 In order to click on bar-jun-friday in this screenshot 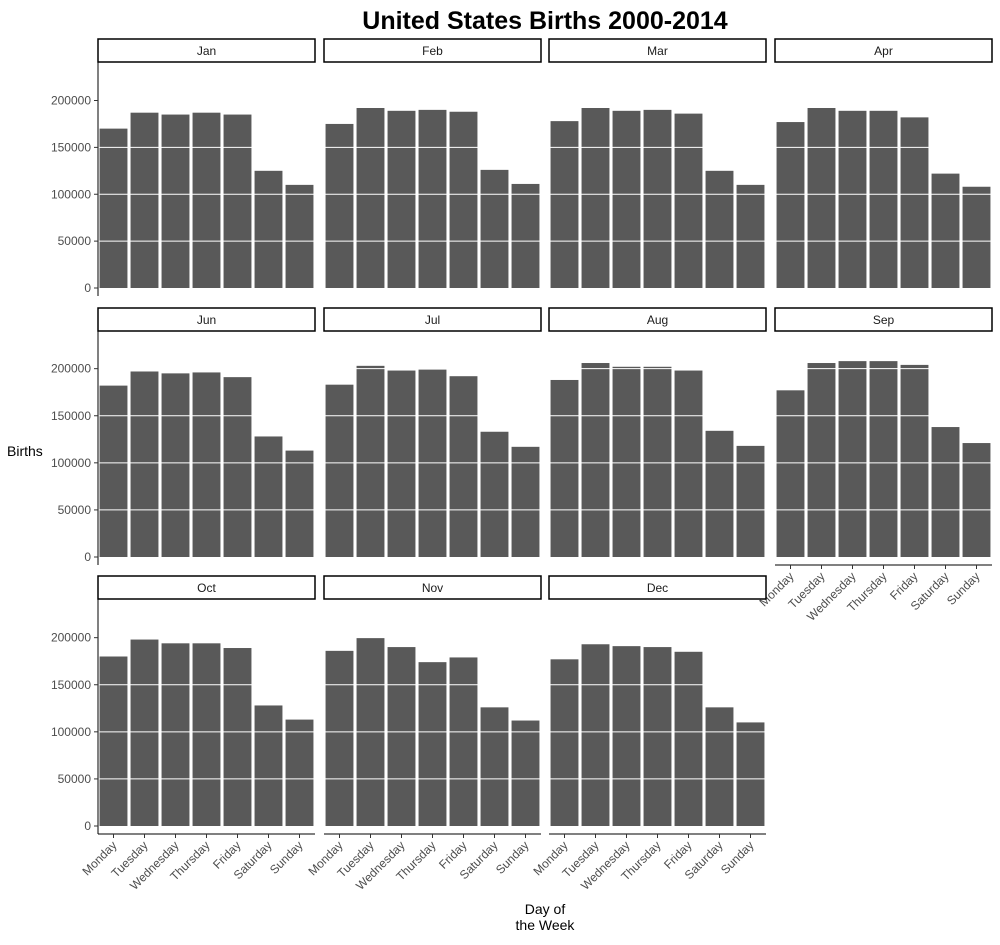, I will do `click(237, 467)`.